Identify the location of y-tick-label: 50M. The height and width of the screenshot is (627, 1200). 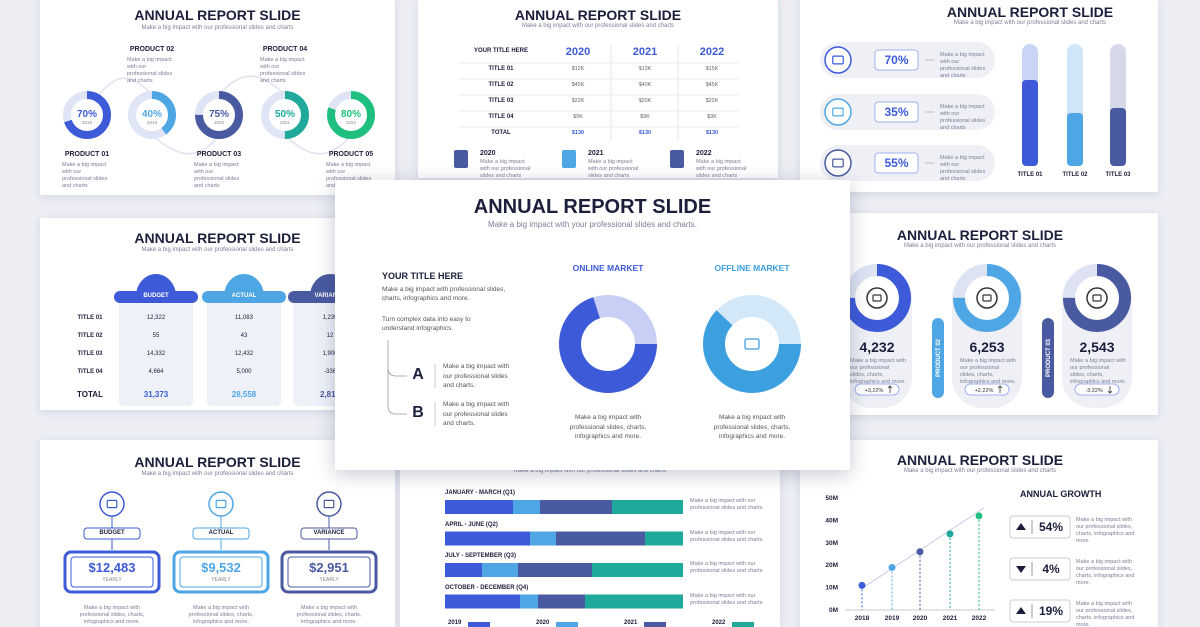
(831, 498).